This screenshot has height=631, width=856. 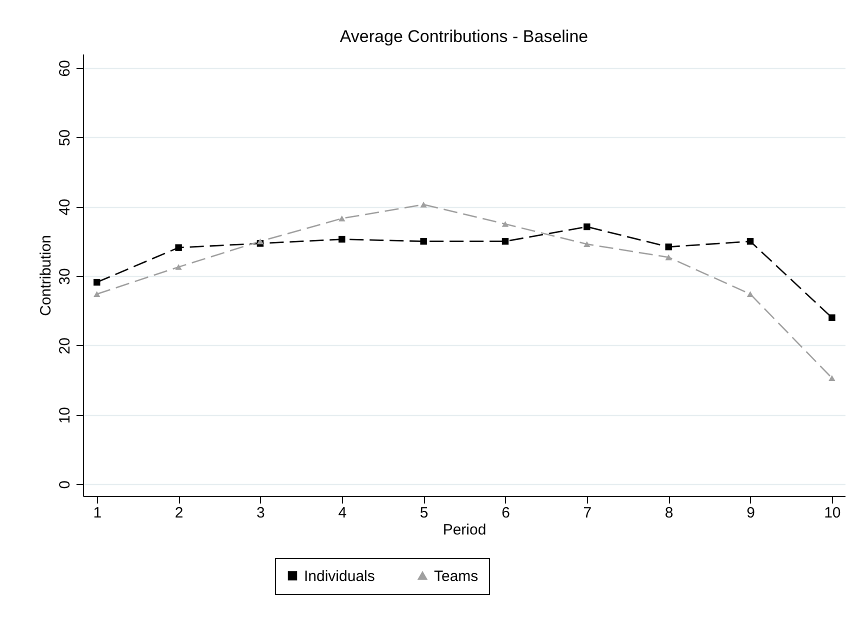 I want to click on y-tick-label: 40, so click(x=65, y=207).